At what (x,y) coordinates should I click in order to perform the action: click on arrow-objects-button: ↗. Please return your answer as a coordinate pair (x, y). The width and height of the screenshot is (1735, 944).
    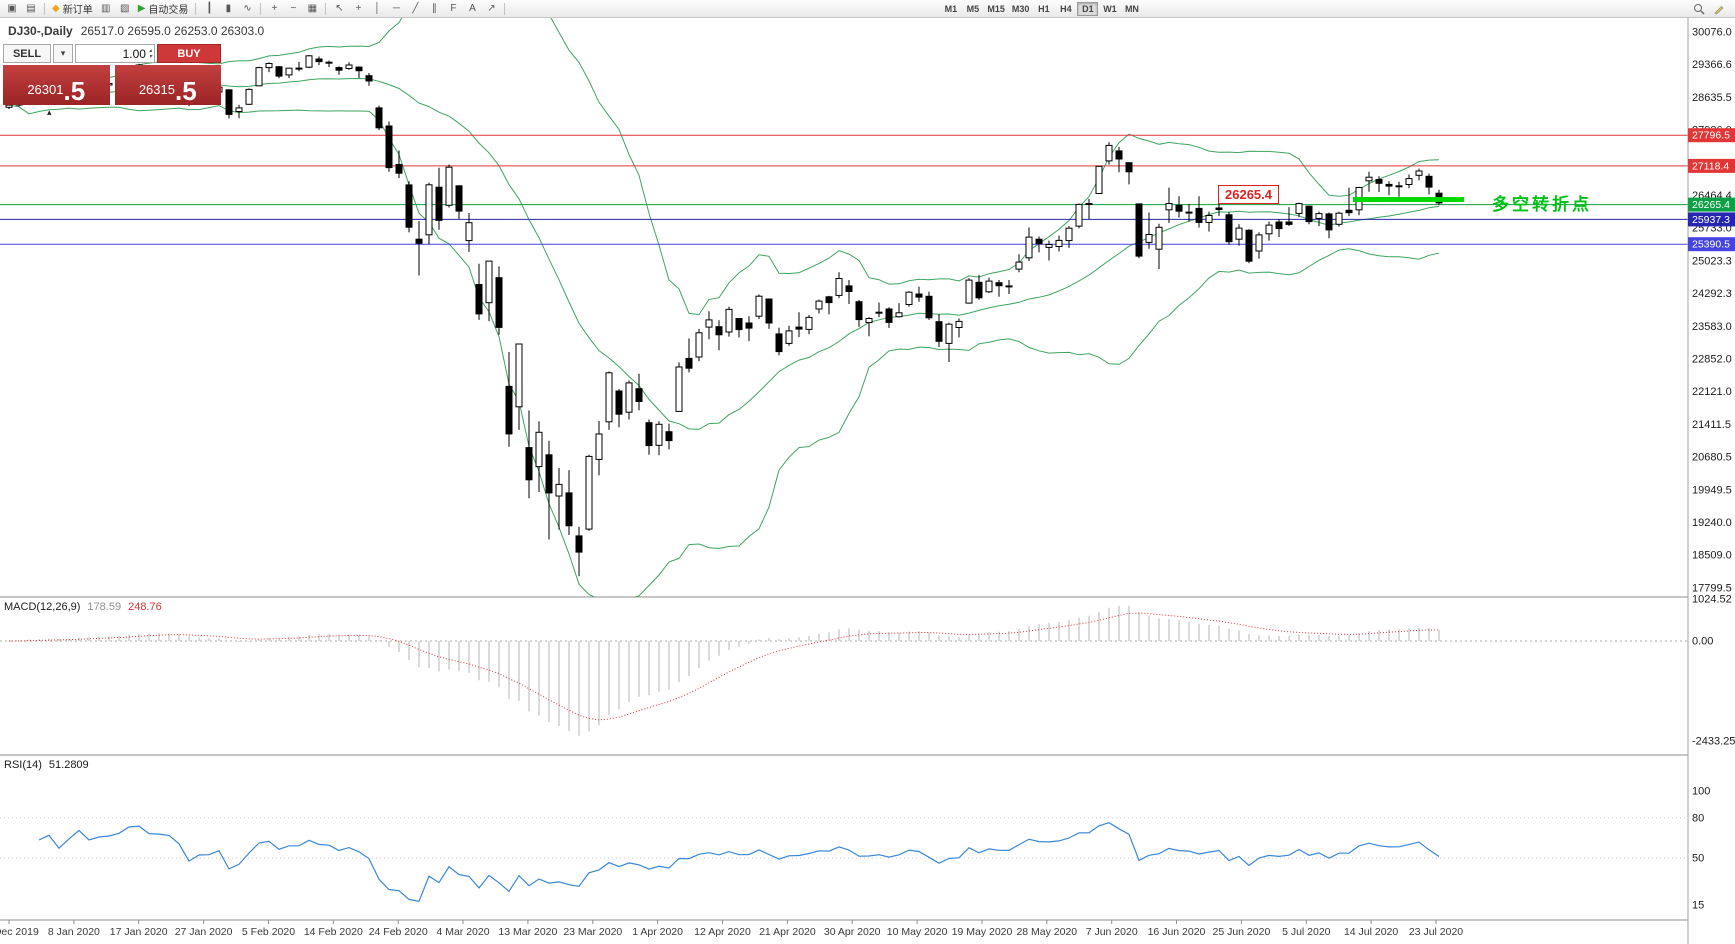
    Looking at the image, I should click on (491, 9).